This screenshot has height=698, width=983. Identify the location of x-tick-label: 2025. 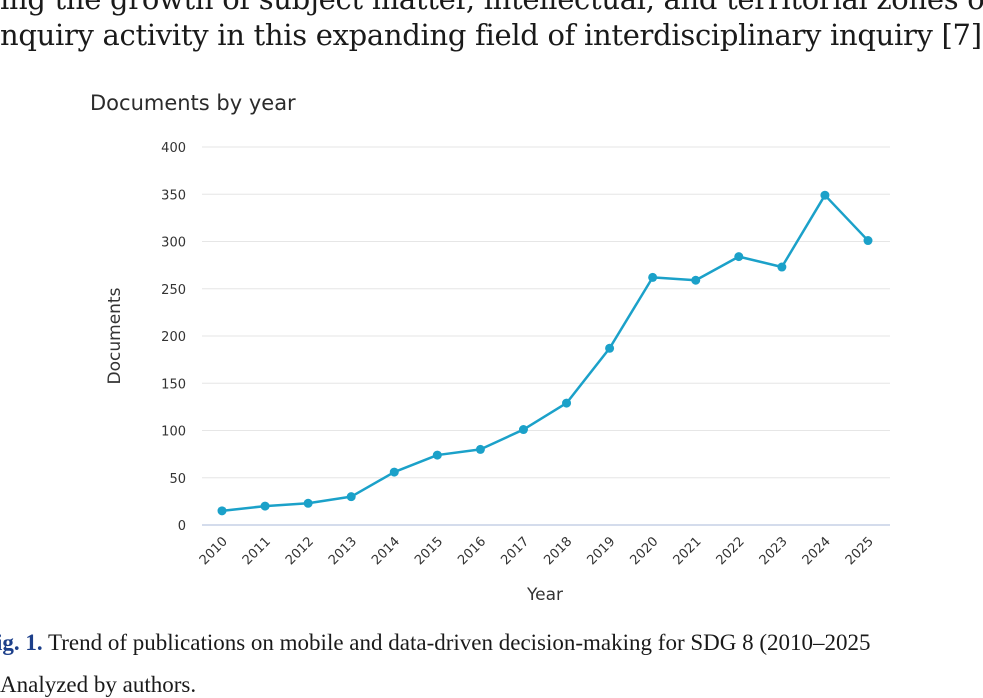
(860, 551).